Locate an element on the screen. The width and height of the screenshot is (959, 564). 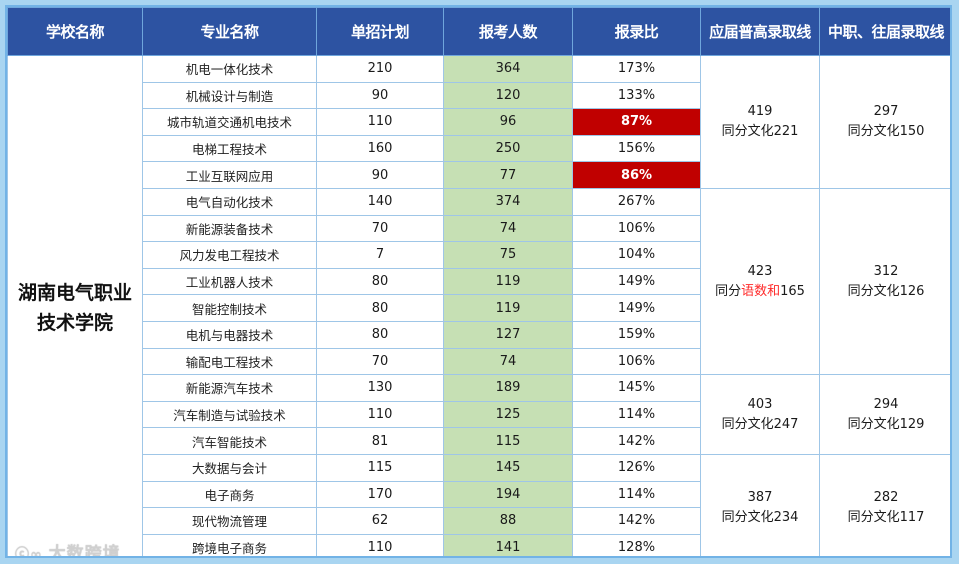
major-cell: 汽车智能技术 is located at coordinates (229, 441).